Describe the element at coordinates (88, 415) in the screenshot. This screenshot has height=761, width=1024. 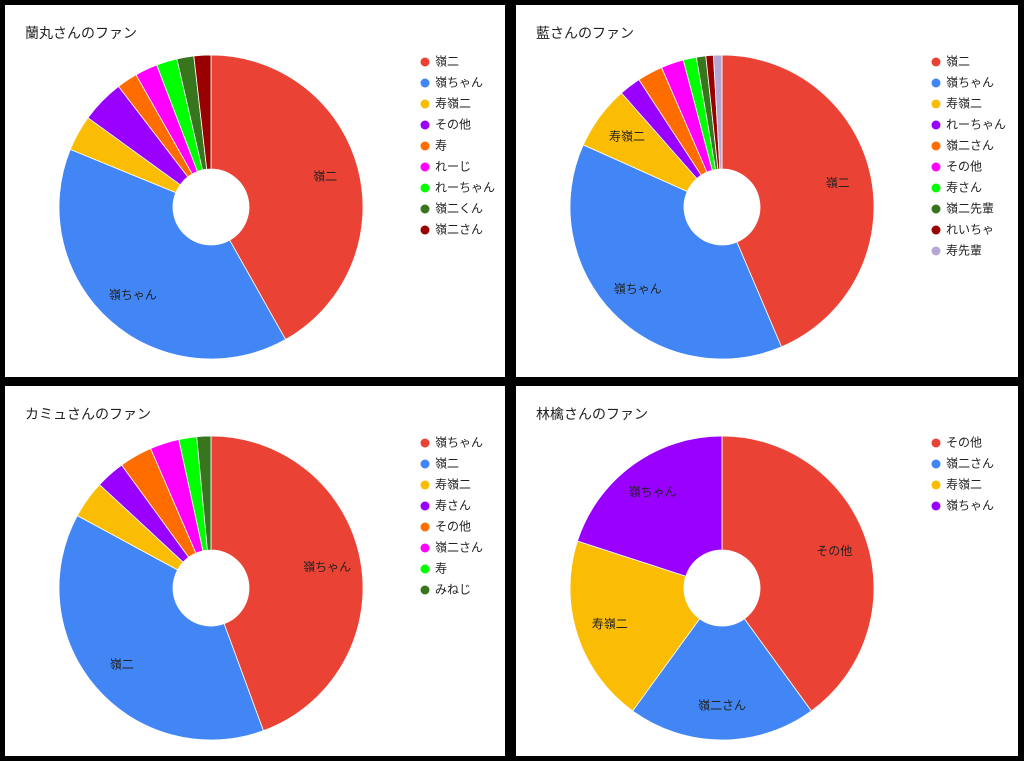
I see `chart-title: カミュさんのファン` at that location.